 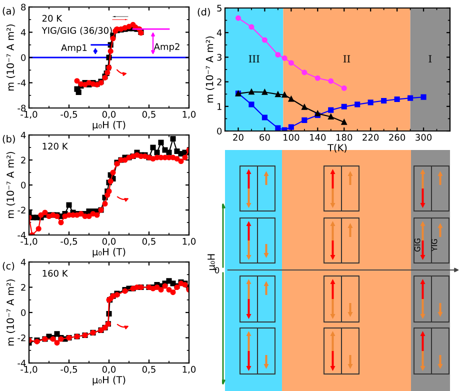 What do you see at coordinates (74, 48) in the screenshot?
I see `annotation: Amp1` at bounding box center [74, 48].